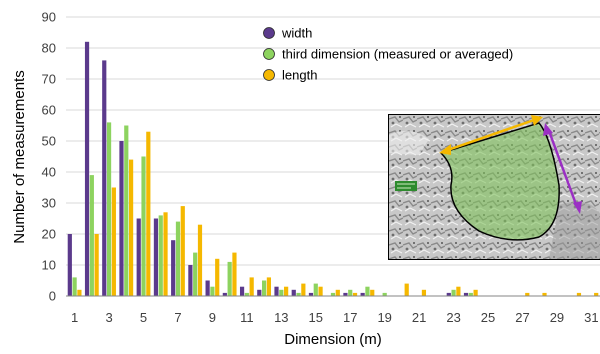 The image size is (600, 354). Describe the element at coordinates (591, 317) in the screenshot. I see `x-tick-label: 31` at that location.